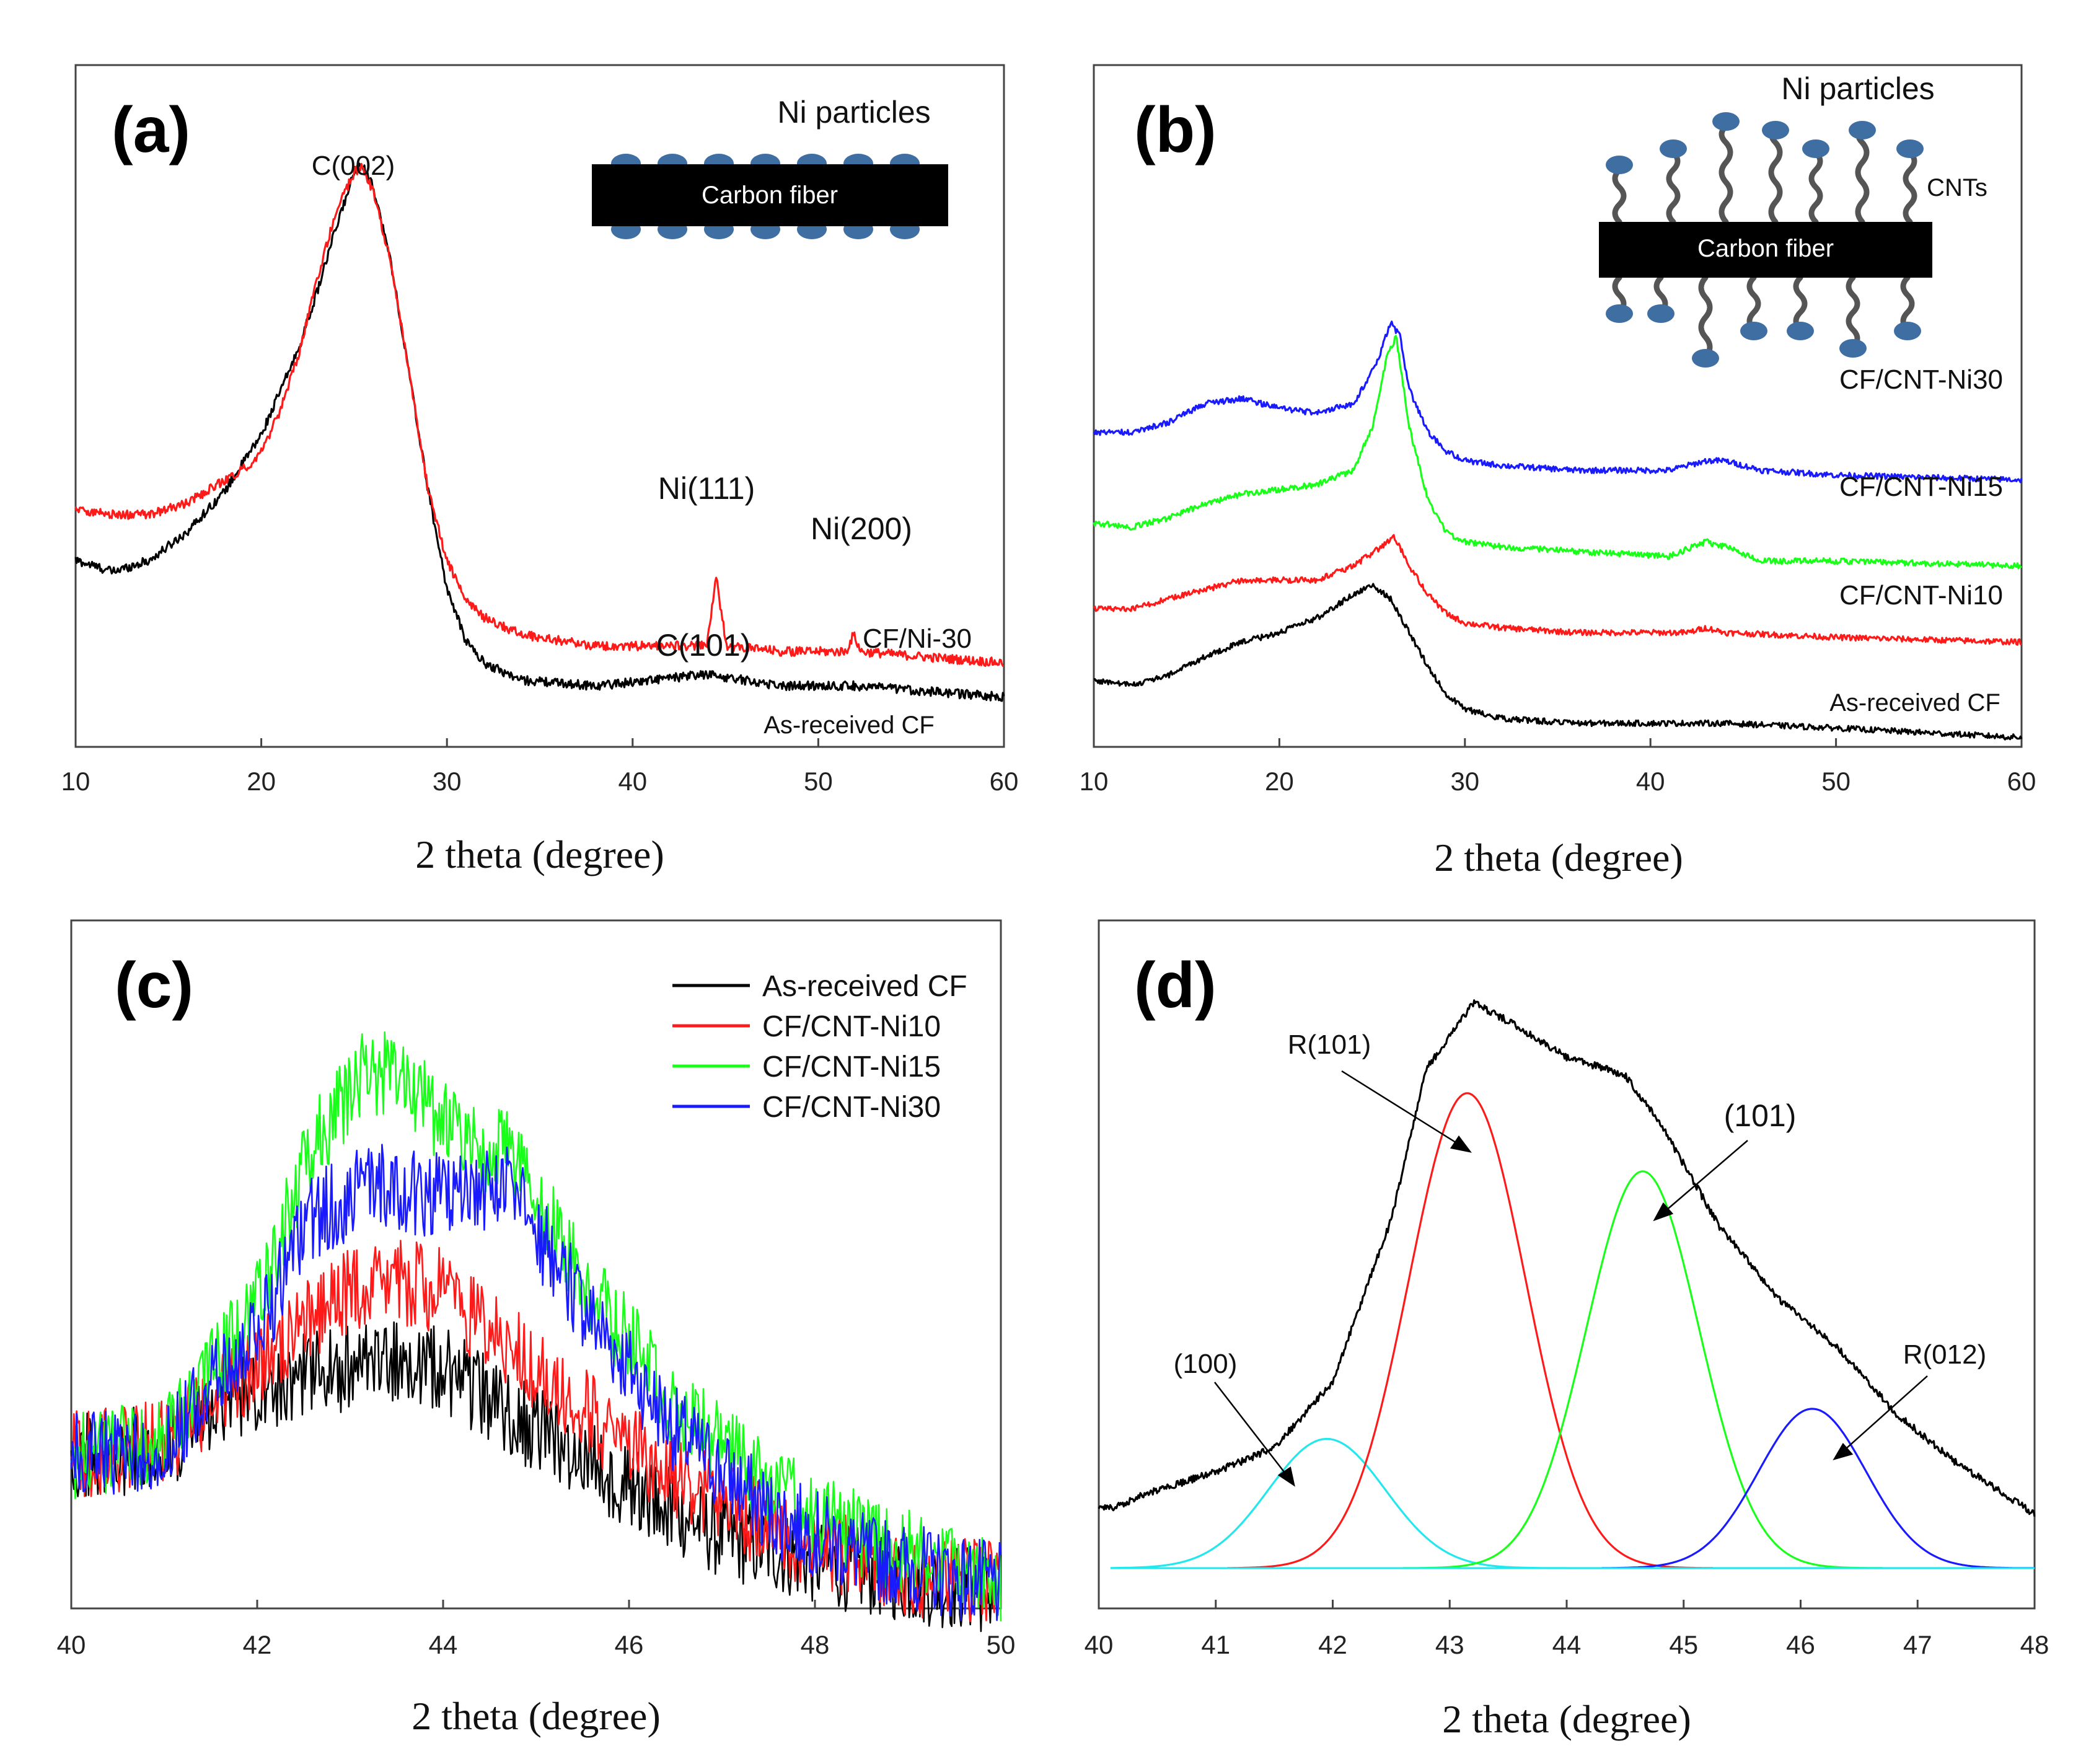 The image size is (2086, 1764). Describe the element at coordinates (861, 528) in the screenshot. I see `annotation-ni200: Ni(200)` at that location.